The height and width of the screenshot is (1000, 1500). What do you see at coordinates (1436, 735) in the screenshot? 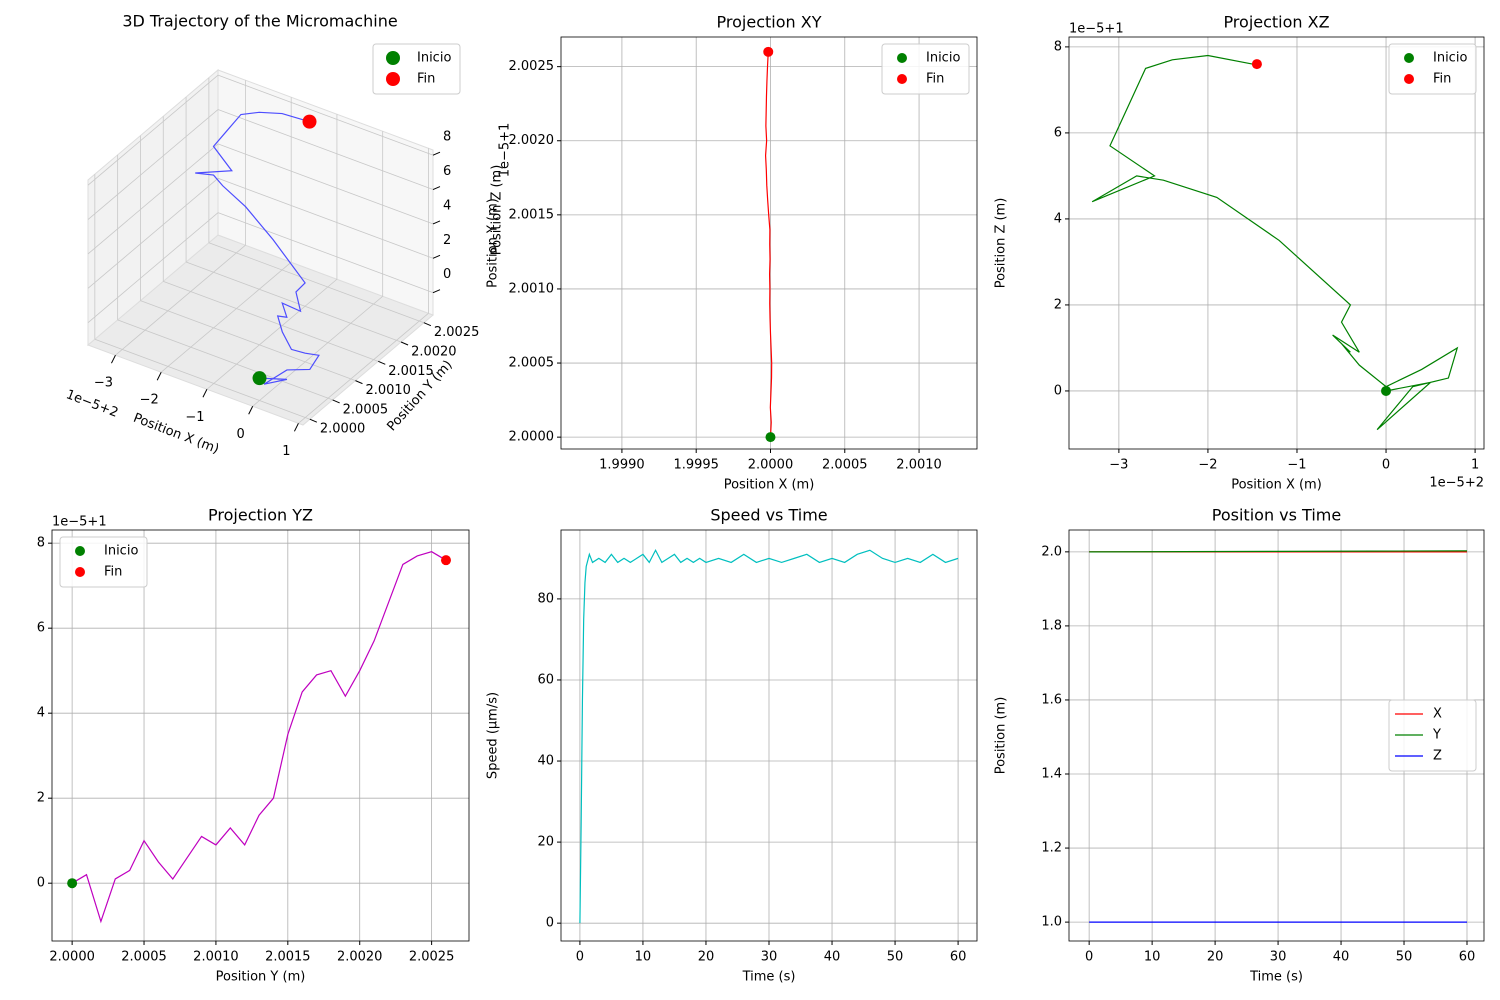
I see `legend-label: Y` at bounding box center [1436, 735].